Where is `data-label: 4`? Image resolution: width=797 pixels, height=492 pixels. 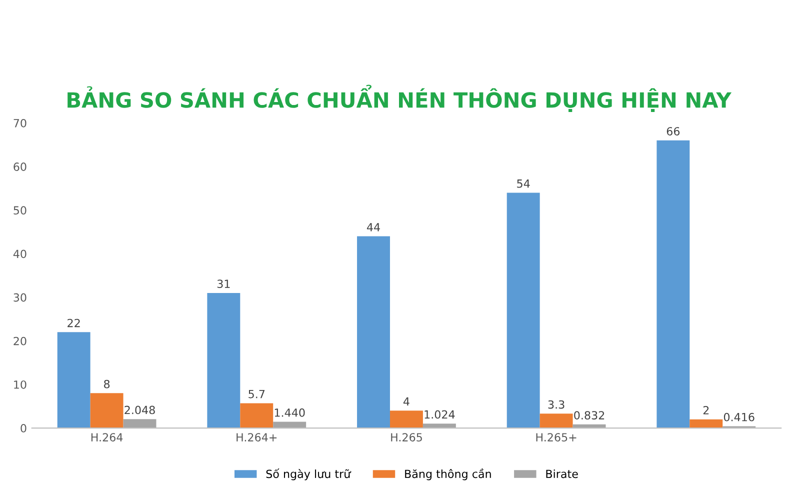
data-label: 4 is located at coordinates (406, 401).